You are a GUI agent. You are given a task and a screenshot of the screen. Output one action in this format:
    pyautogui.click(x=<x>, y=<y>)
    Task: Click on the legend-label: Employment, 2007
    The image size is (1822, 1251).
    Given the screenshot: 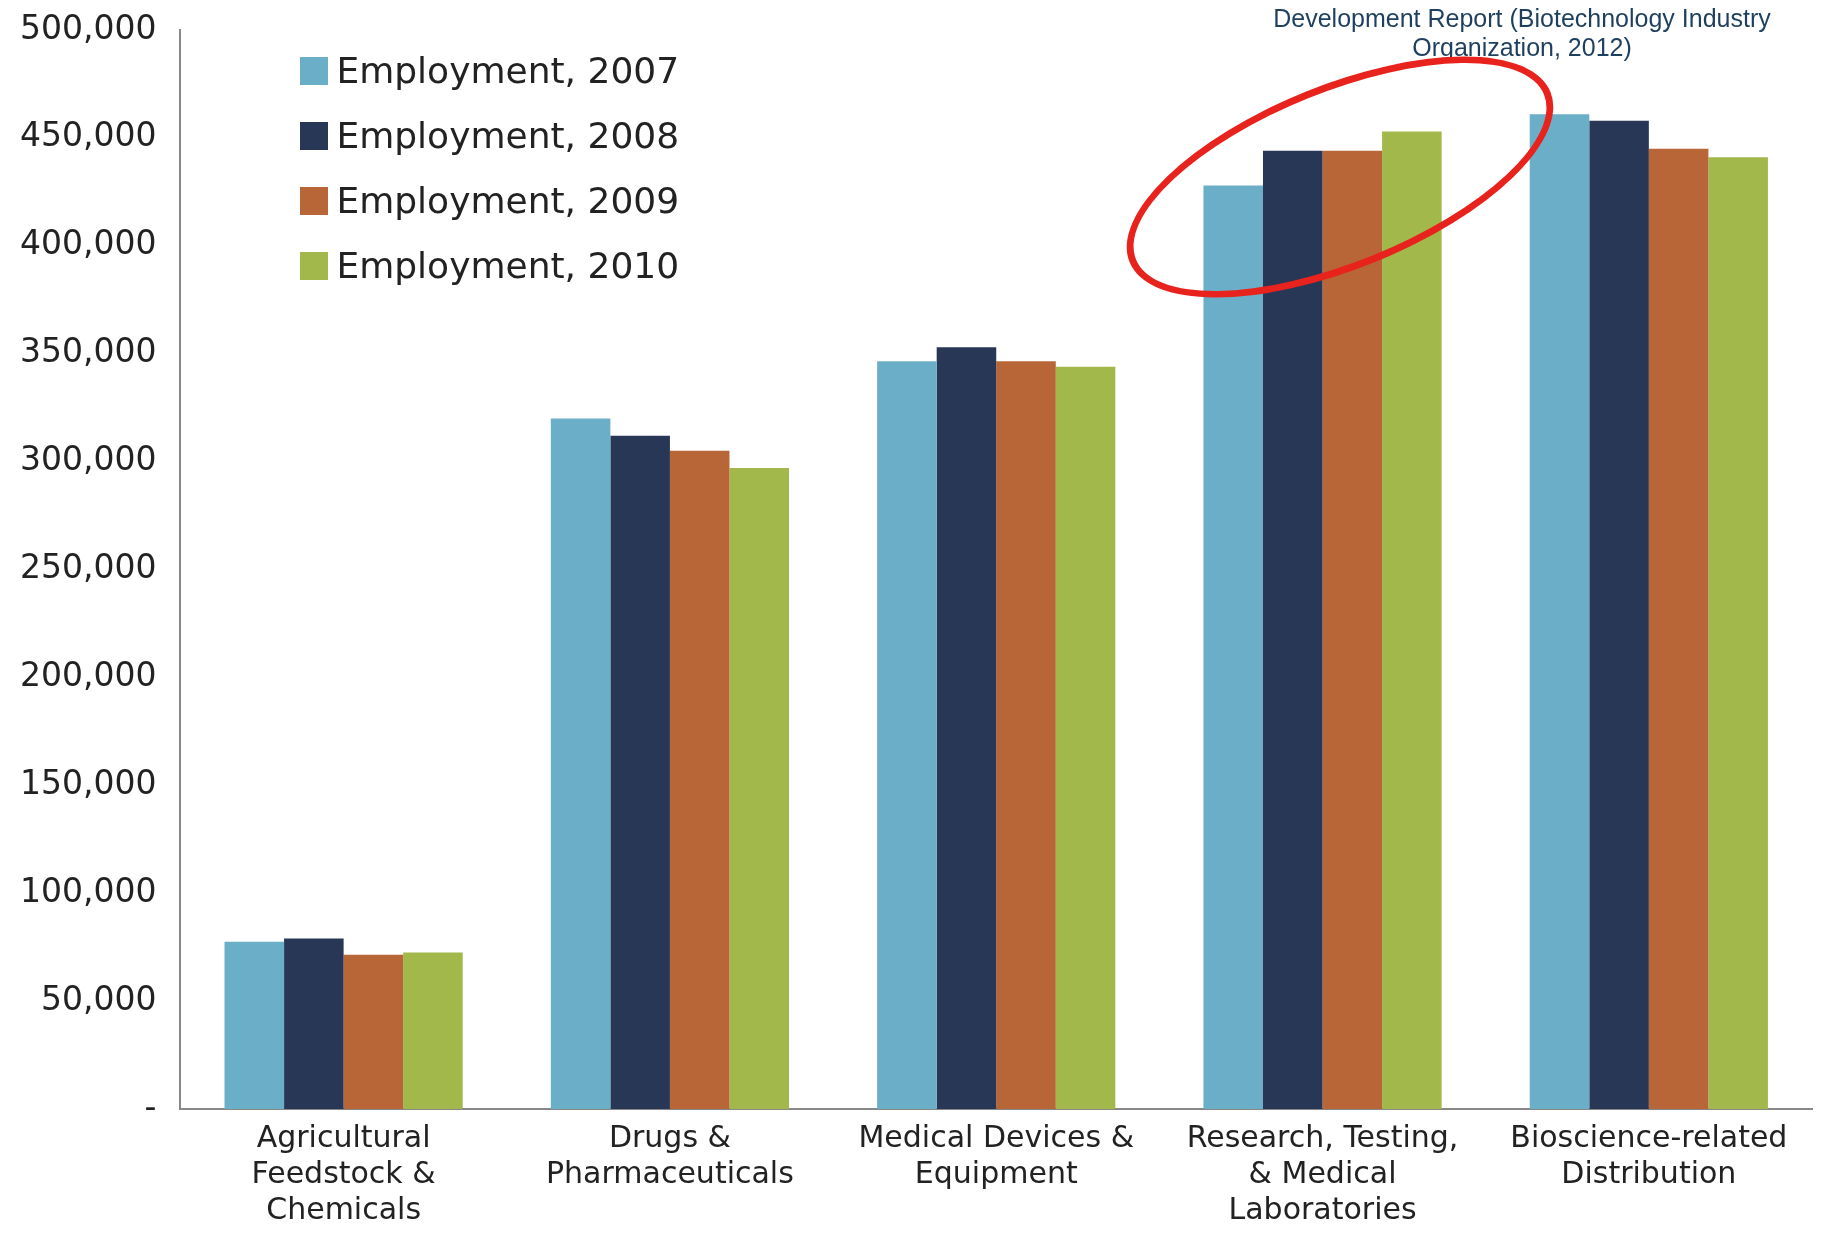 What is the action you would take?
    pyautogui.click(x=508, y=70)
    